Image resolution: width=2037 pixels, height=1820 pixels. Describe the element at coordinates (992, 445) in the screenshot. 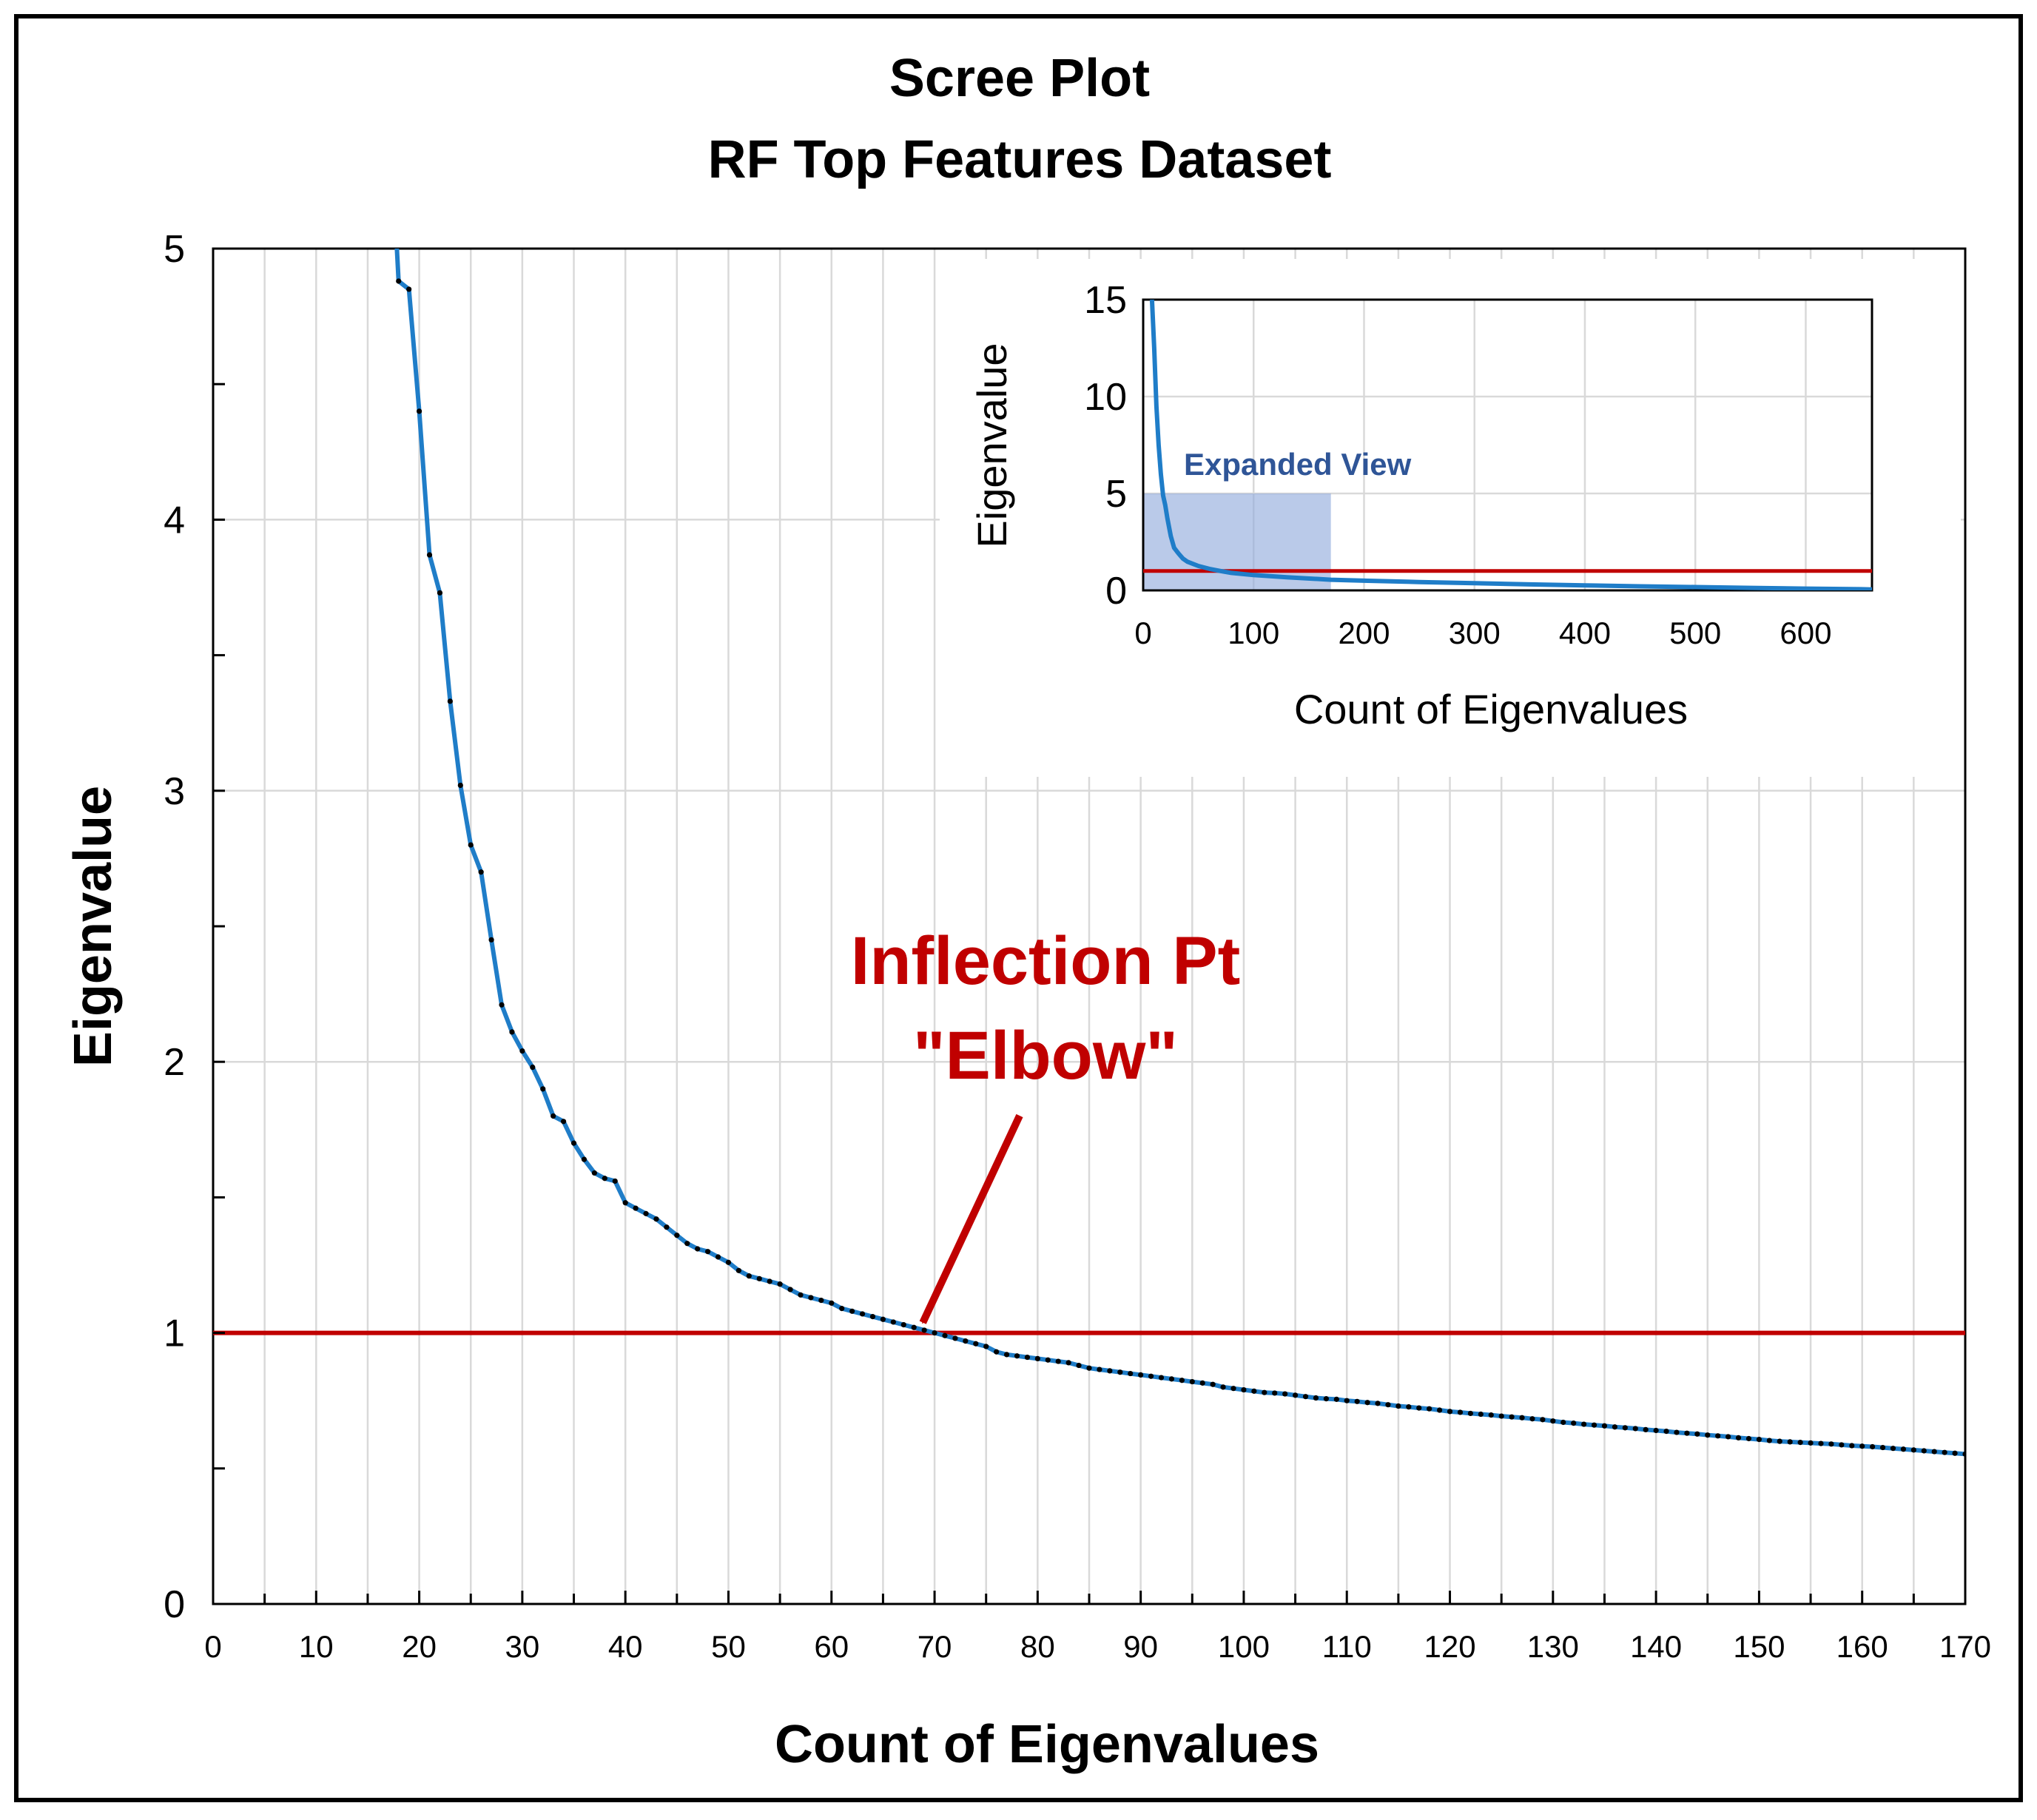

I see `inset-y-axis-title: Eigenvalue` at that location.